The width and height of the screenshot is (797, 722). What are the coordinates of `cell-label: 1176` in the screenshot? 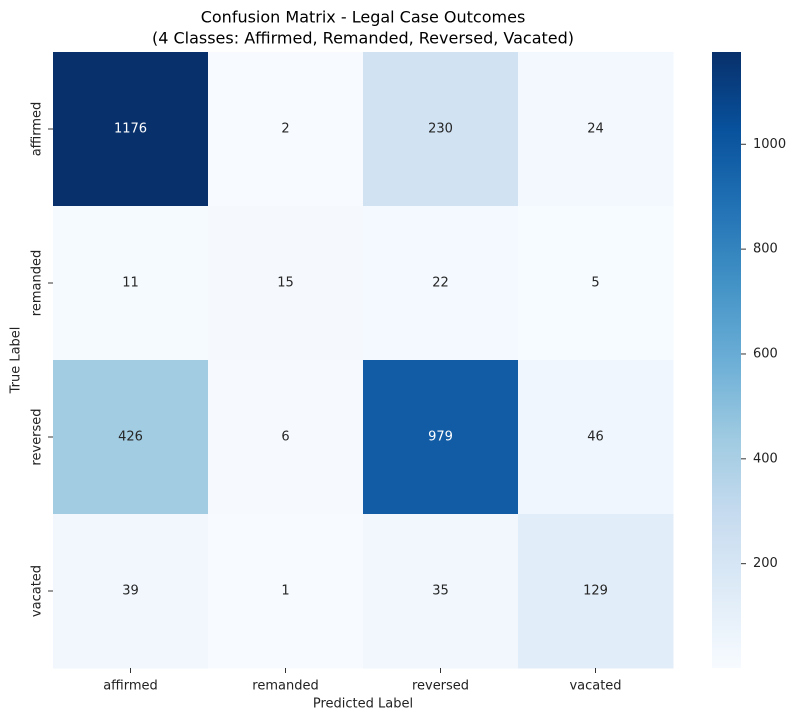 It's located at (130, 129).